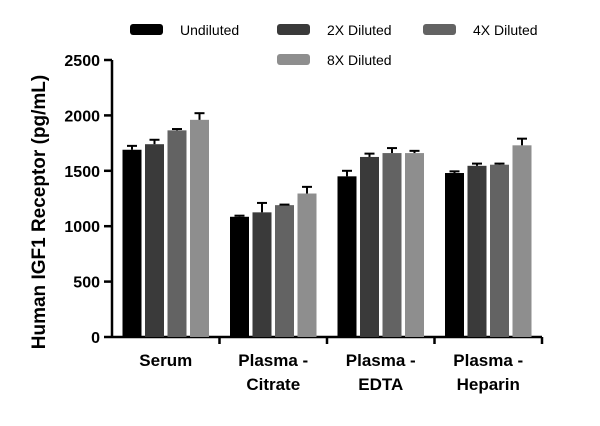 This screenshot has width=600, height=426. What do you see at coordinates (82, 172) in the screenshot?
I see `y-tick-label: 1500` at bounding box center [82, 172].